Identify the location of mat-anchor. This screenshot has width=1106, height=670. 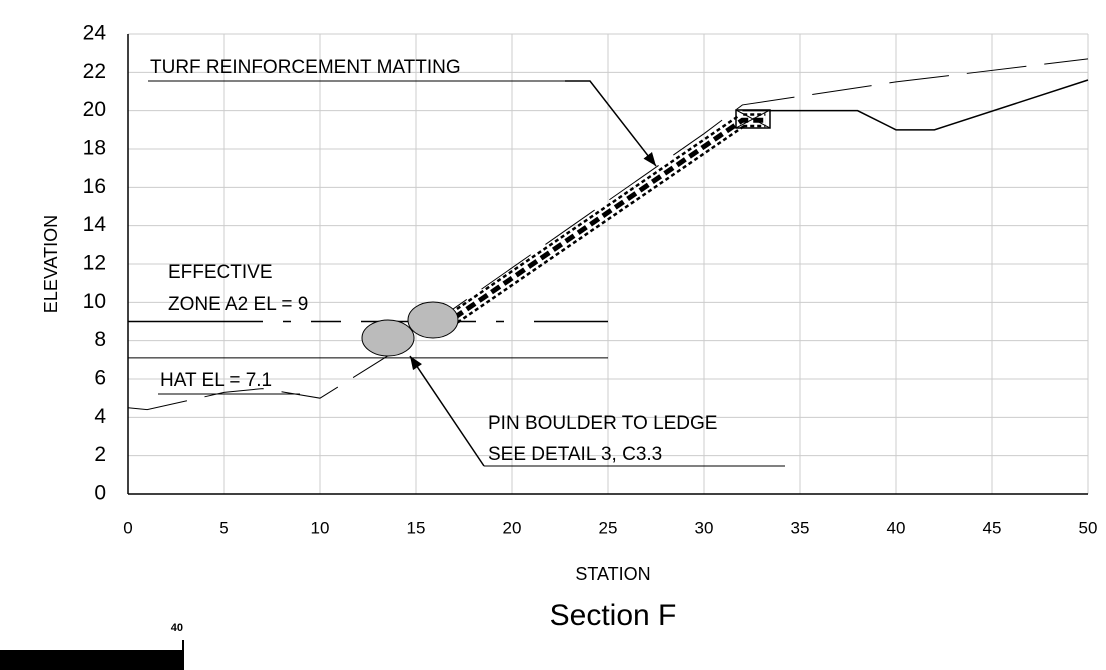
(753, 119).